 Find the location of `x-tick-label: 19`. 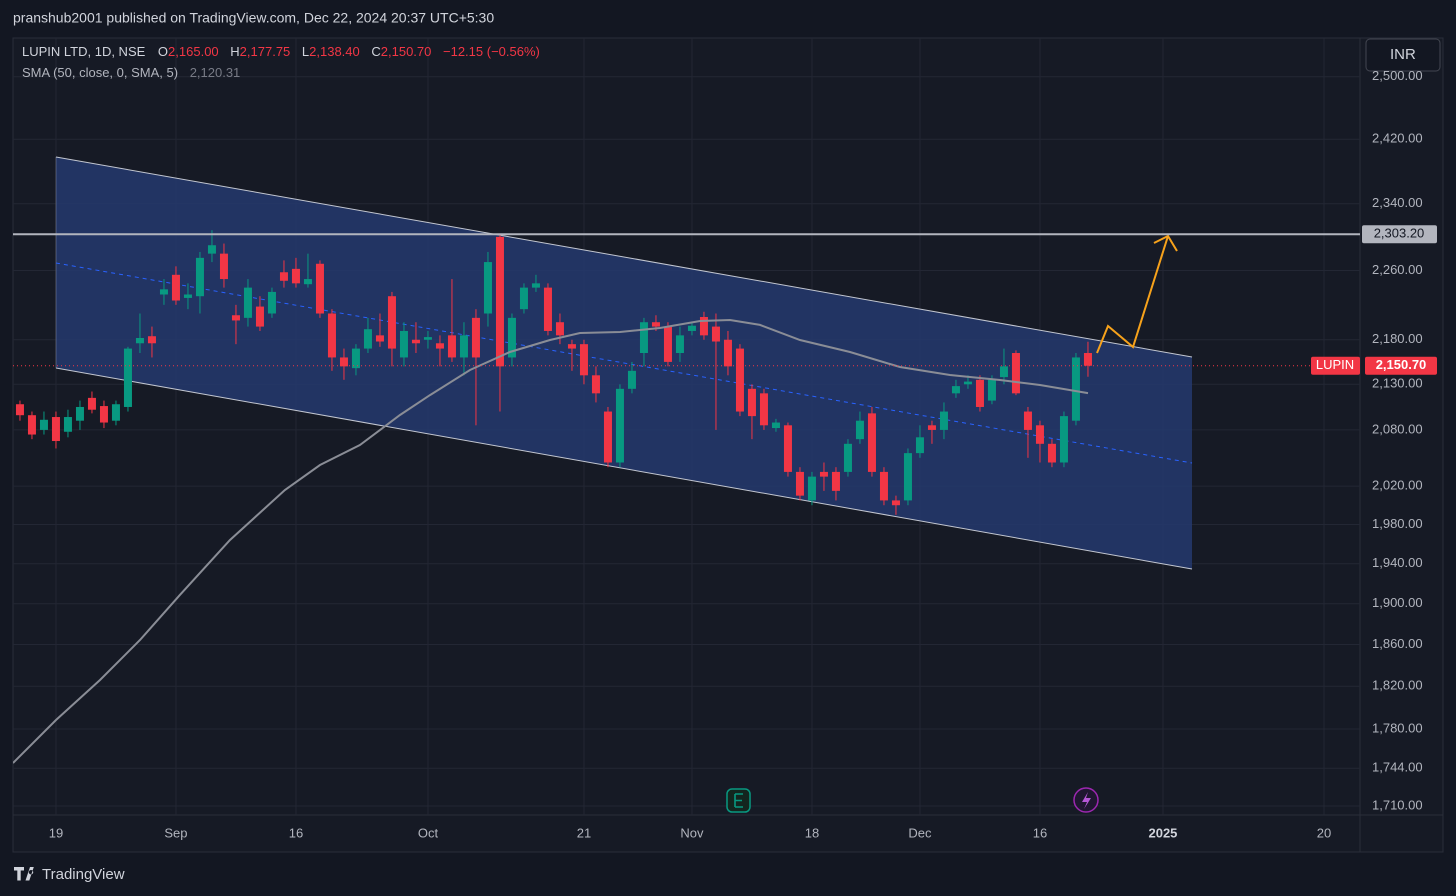

x-tick-label: 19 is located at coordinates (56, 832).